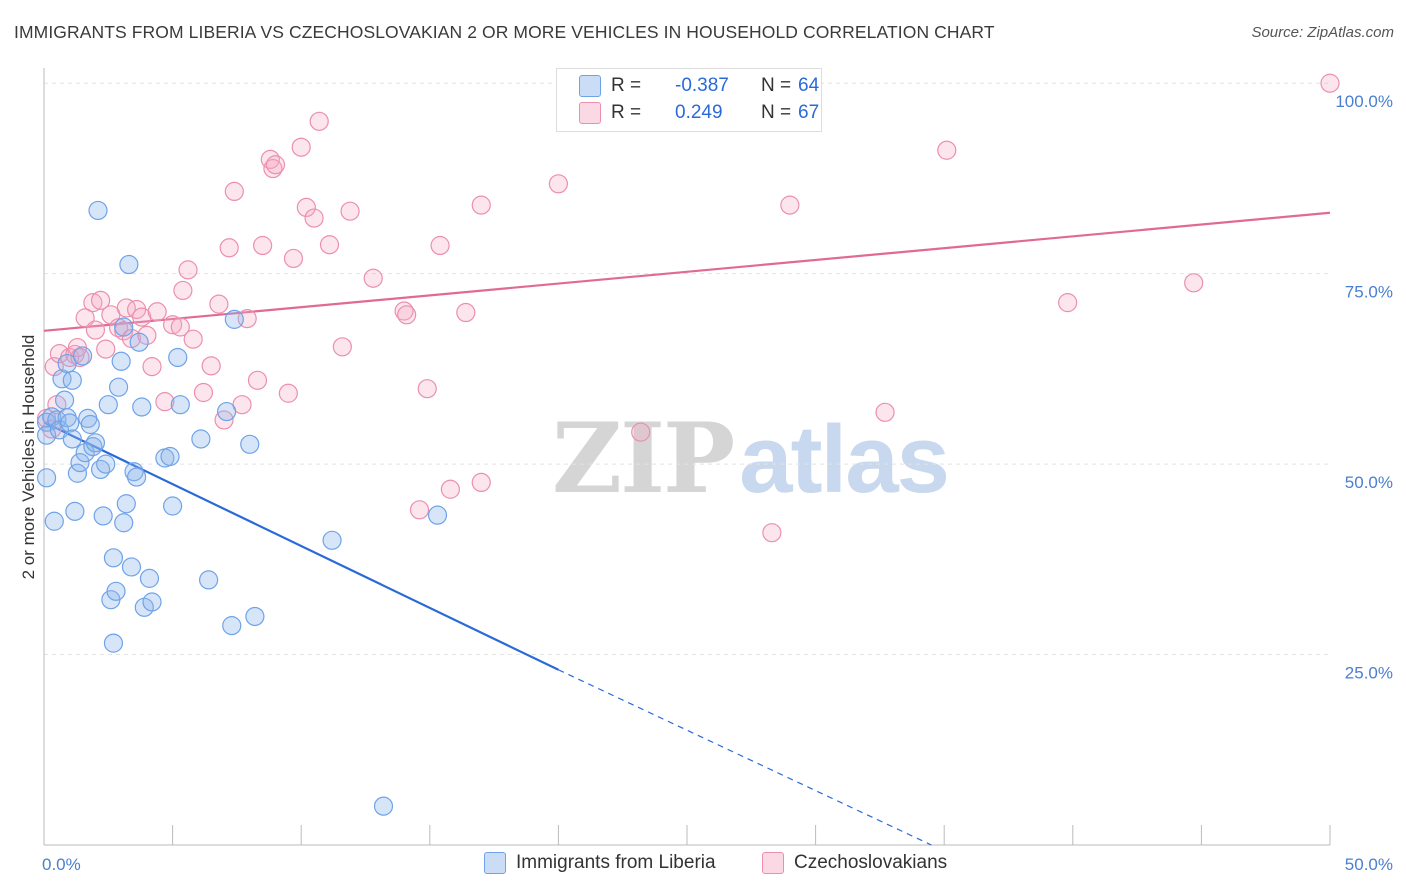 This screenshot has height=892, width=1406. I want to click on y-tick-label: 75.0%, so click(1369, 292).